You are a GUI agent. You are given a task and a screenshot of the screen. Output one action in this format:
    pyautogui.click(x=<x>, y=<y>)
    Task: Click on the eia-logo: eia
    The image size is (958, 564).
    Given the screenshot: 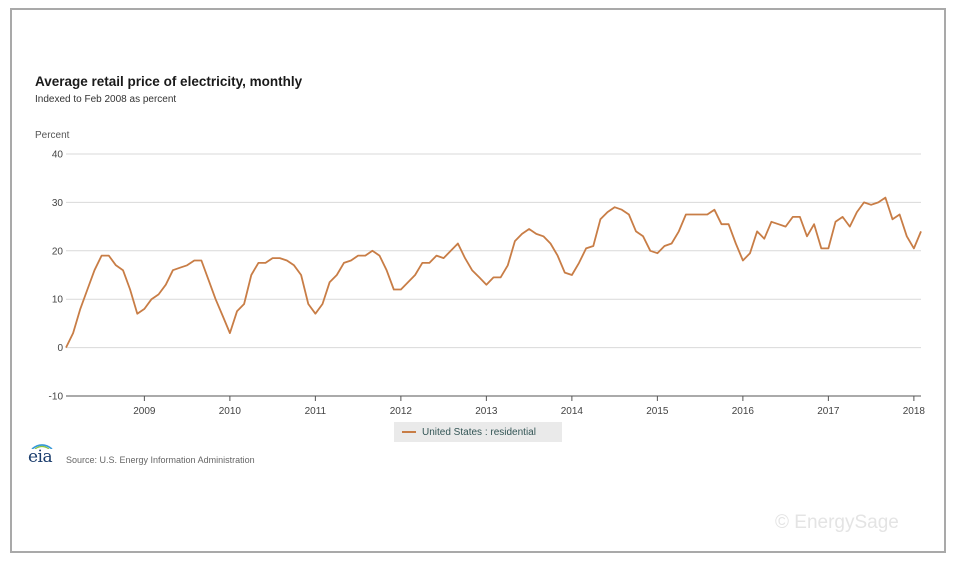 What is the action you would take?
    pyautogui.click(x=40, y=457)
    